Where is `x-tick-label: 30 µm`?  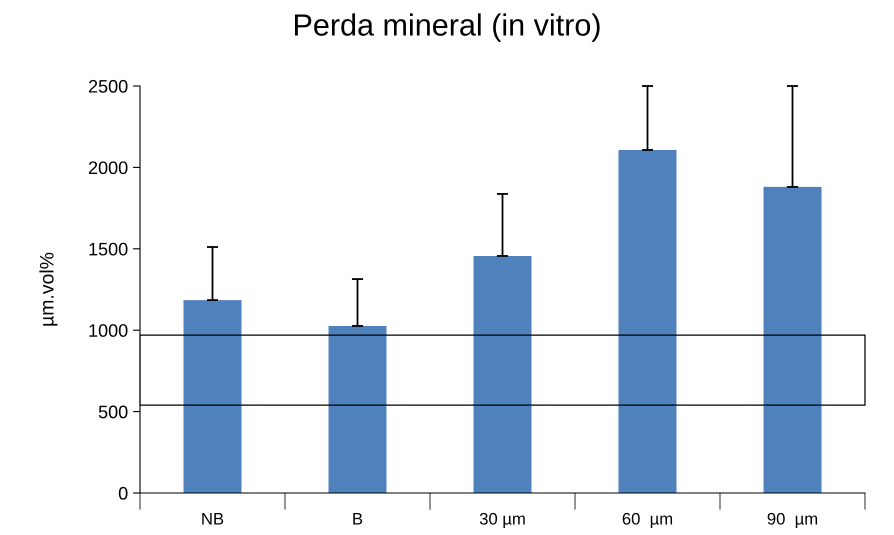
x-tick-label: 30 µm is located at coordinates (502, 520).